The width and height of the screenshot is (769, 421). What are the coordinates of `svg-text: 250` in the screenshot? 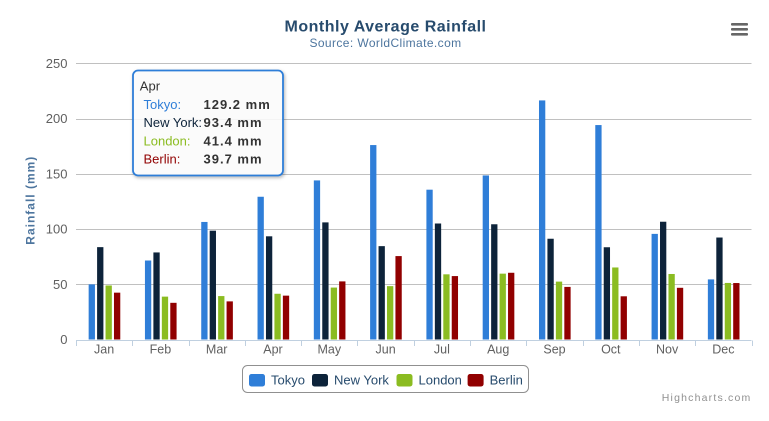 It's located at (57, 63).